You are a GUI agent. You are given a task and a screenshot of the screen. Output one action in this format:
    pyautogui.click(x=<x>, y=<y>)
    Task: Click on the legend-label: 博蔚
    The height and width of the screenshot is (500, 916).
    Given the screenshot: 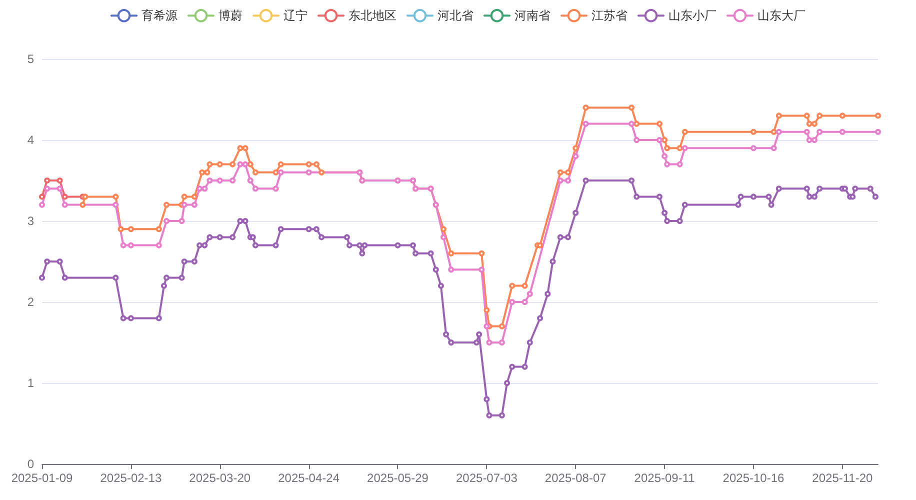 What is the action you would take?
    pyautogui.click(x=230, y=15)
    